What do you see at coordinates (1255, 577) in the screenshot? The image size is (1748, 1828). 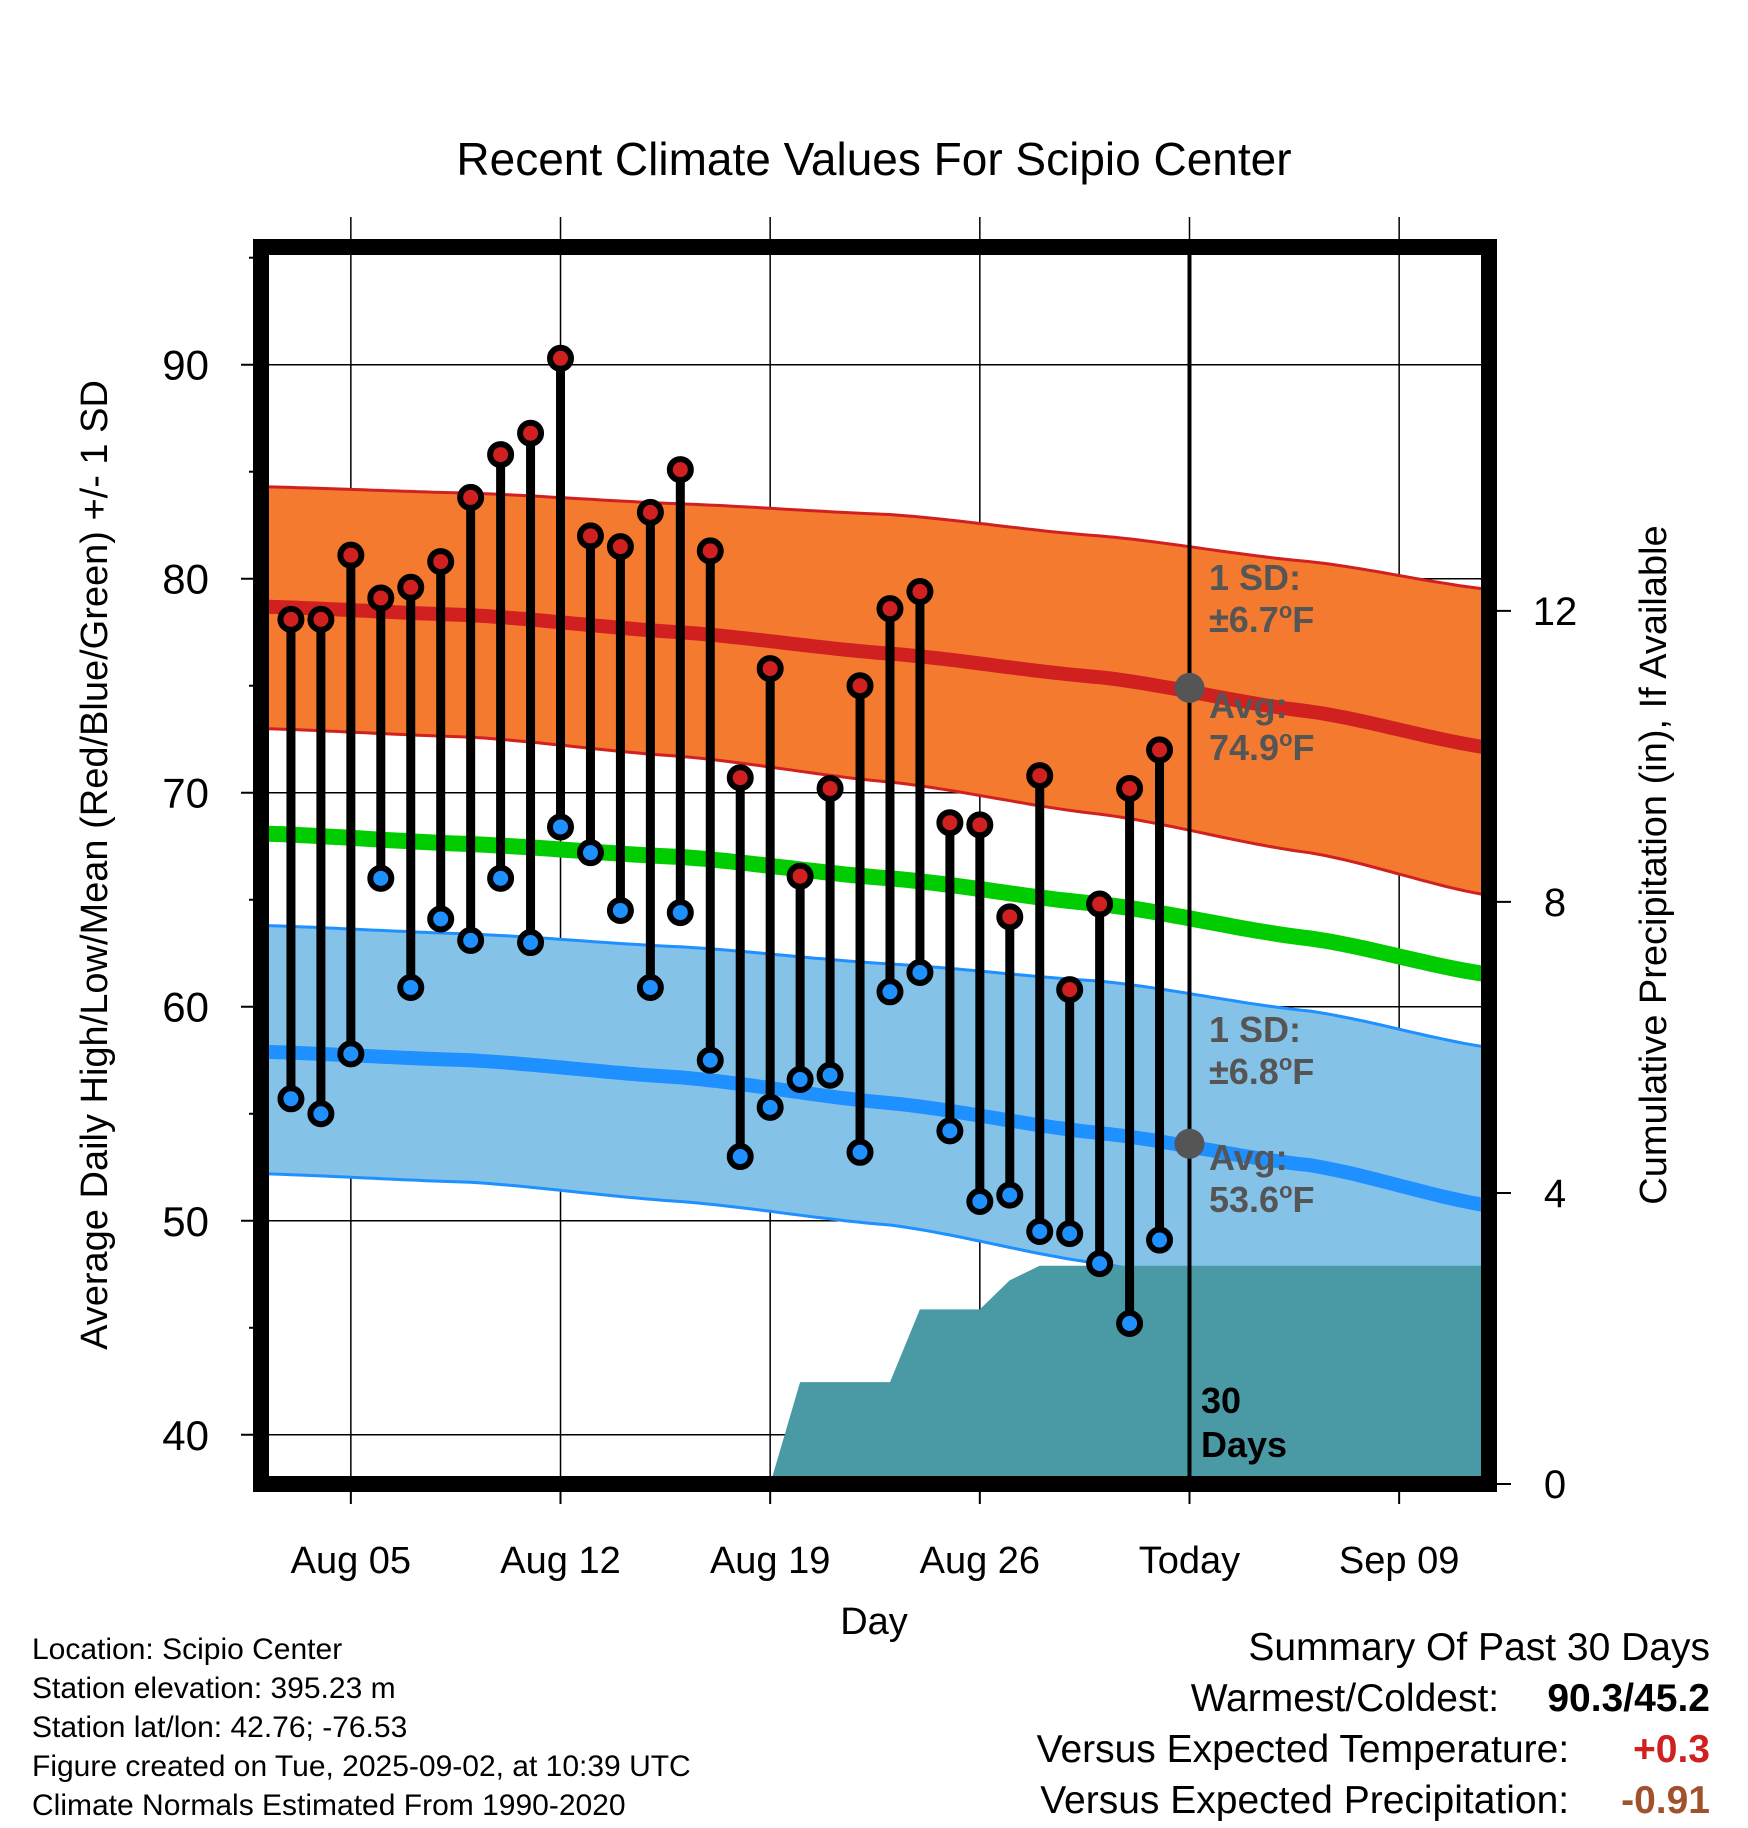 I see `high-sd-label: 1 SD:` at bounding box center [1255, 577].